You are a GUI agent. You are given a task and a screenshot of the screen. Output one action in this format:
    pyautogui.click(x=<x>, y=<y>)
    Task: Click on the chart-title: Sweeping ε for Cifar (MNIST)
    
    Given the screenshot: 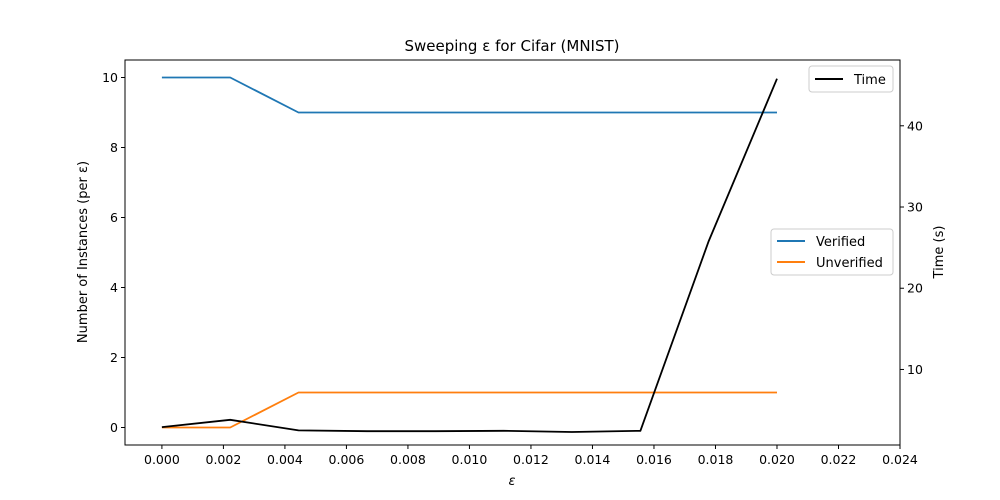 What is the action you would take?
    pyautogui.click(x=511, y=46)
    